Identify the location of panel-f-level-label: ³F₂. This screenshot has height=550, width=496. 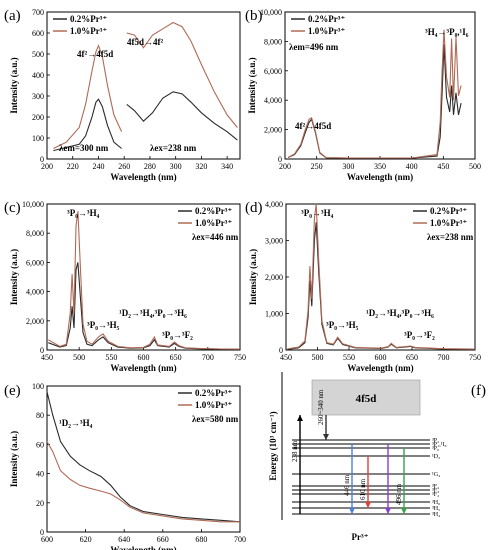
(435, 495).